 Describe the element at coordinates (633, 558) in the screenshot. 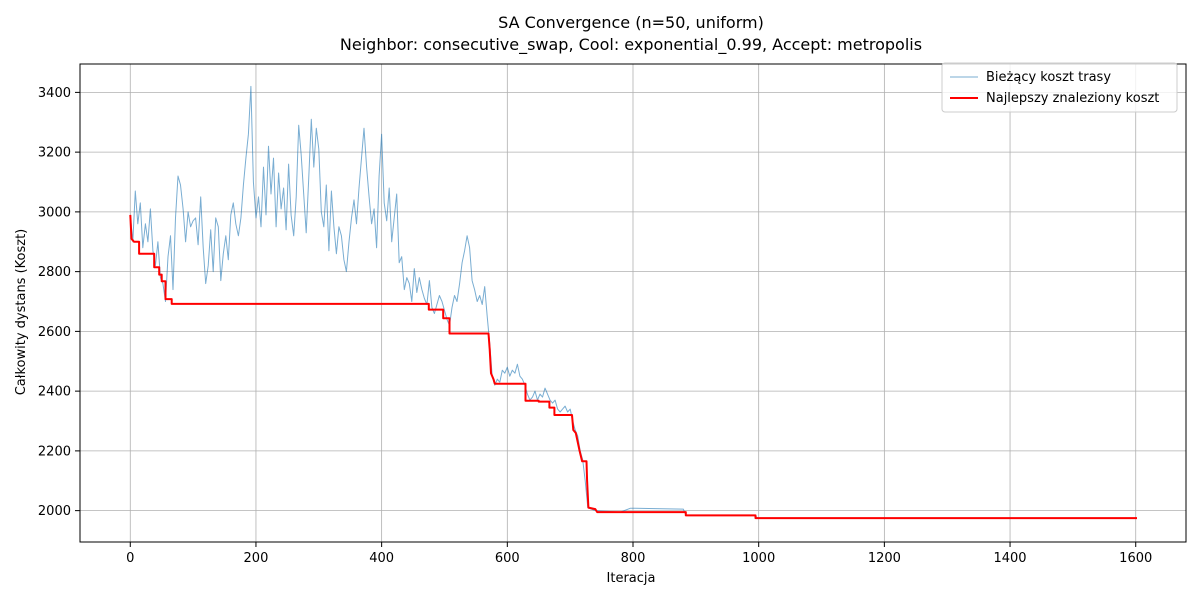

I see `x-tick-label: 800` at that location.